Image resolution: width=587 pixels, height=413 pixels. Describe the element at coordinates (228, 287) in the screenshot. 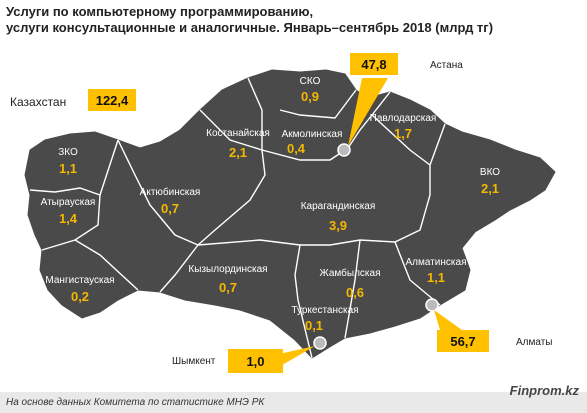

I see `region-value-kyzylorda: 0,7` at that location.